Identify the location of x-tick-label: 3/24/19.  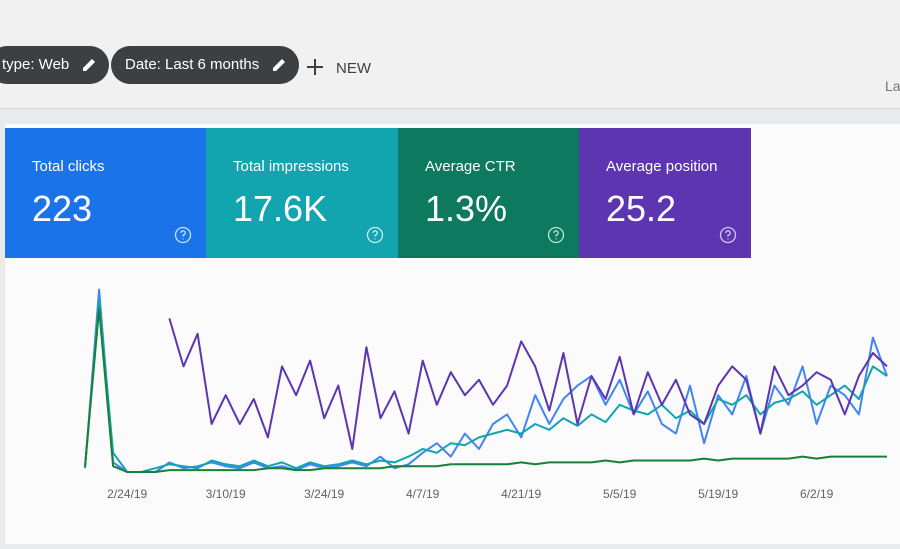
(324, 494).